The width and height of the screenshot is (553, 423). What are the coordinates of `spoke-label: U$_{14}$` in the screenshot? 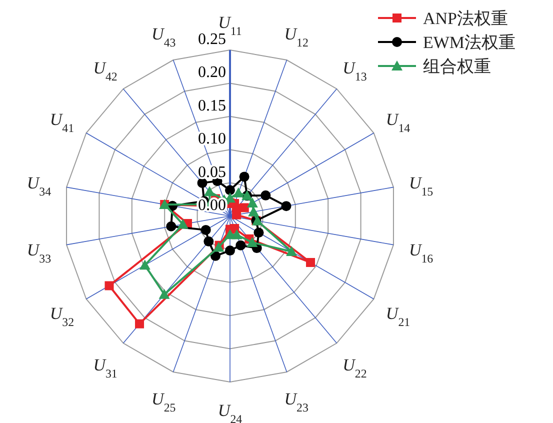 It's located at (398, 122).